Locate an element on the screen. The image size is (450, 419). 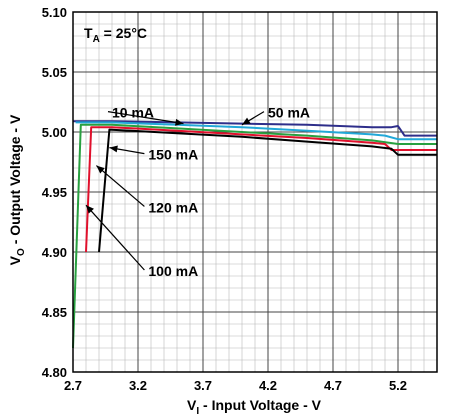
annotation-arrowhead-10-ma is located at coordinates (179, 122).